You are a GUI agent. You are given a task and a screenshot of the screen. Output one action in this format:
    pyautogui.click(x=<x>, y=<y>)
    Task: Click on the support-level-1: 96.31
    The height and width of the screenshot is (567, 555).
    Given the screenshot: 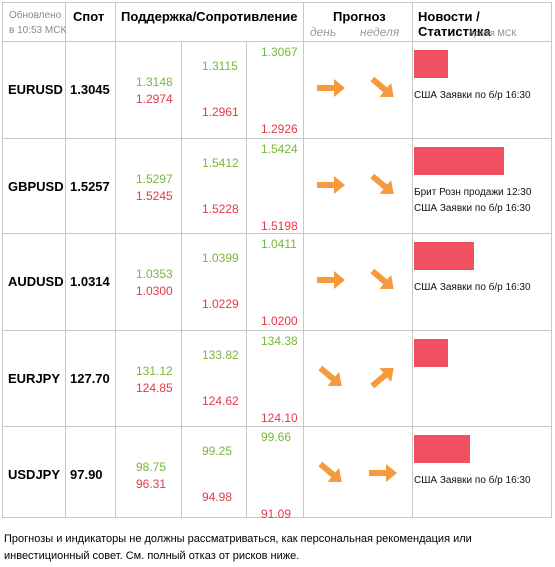 What is the action you would take?
    pyautogui.click(x=151, y=484)
    